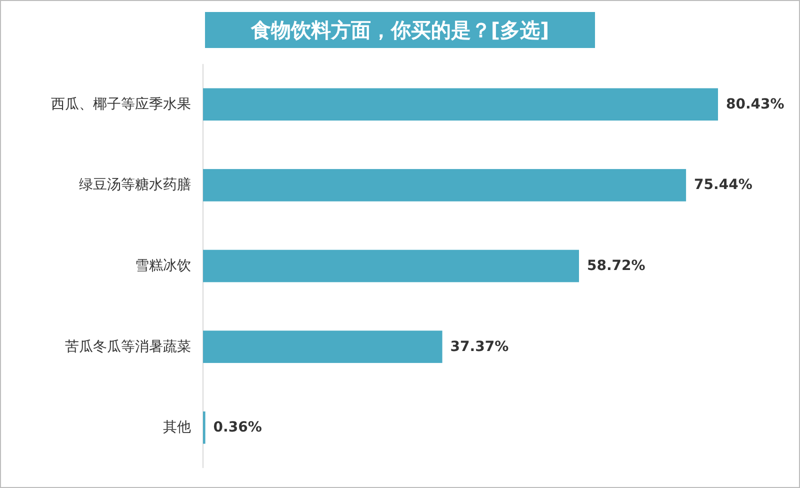 Image resolution: width=800 pixels, height=488 pixels. Describe the element at coordinates (177, 428) in the screenshot. I see `y-tick-label: 其他` at that location.